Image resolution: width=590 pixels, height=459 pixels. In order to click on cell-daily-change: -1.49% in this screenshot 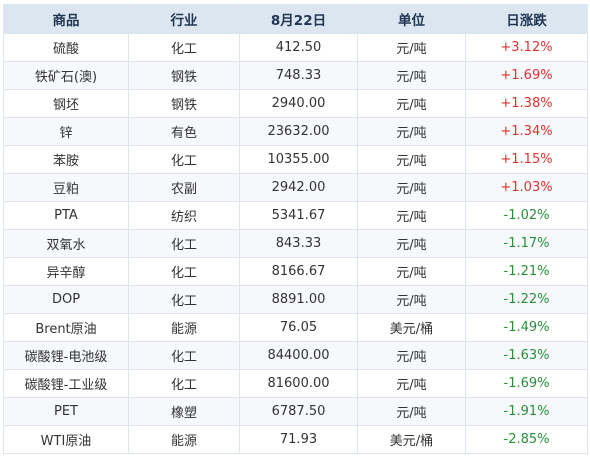, I will do `click(526, 327)`.